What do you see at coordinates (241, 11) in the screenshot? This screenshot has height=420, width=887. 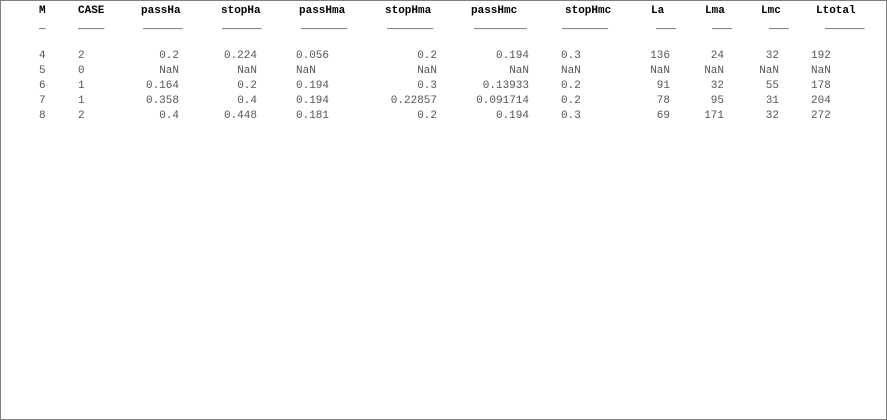 I see `column-header-3: stopHa` at bounding box center [241, 11].